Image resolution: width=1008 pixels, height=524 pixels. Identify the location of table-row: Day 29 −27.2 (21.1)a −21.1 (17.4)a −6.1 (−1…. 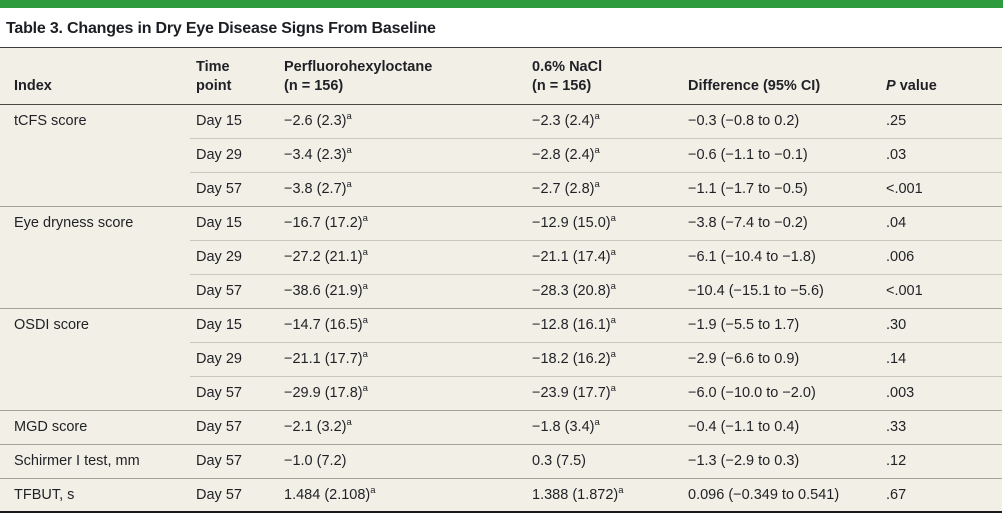
(501, 256).